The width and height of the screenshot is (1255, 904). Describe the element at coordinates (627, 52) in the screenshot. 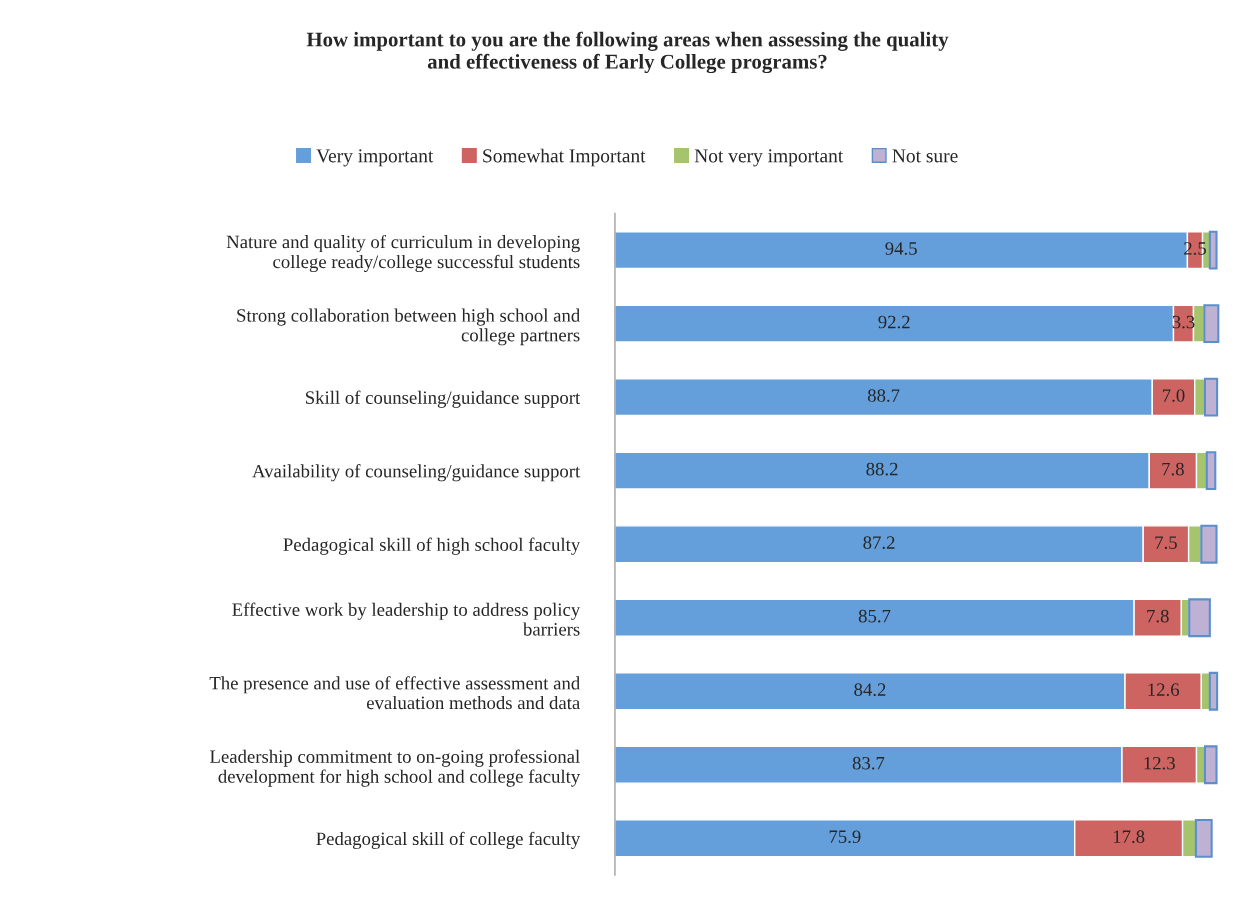

I see `chart-title: How important to you are the following areas when assessing the quality and effectiveness of Early College programs?` at that location.